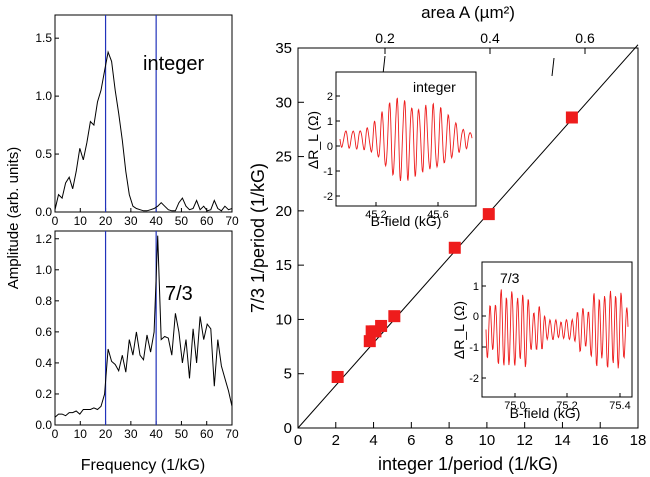 This screenshot has height=477, width=650. What do you see at coordinates (156, 221) in the screenshot?
I see `fft-integer-xtick-label: 40` at bounding box center [156, 221].